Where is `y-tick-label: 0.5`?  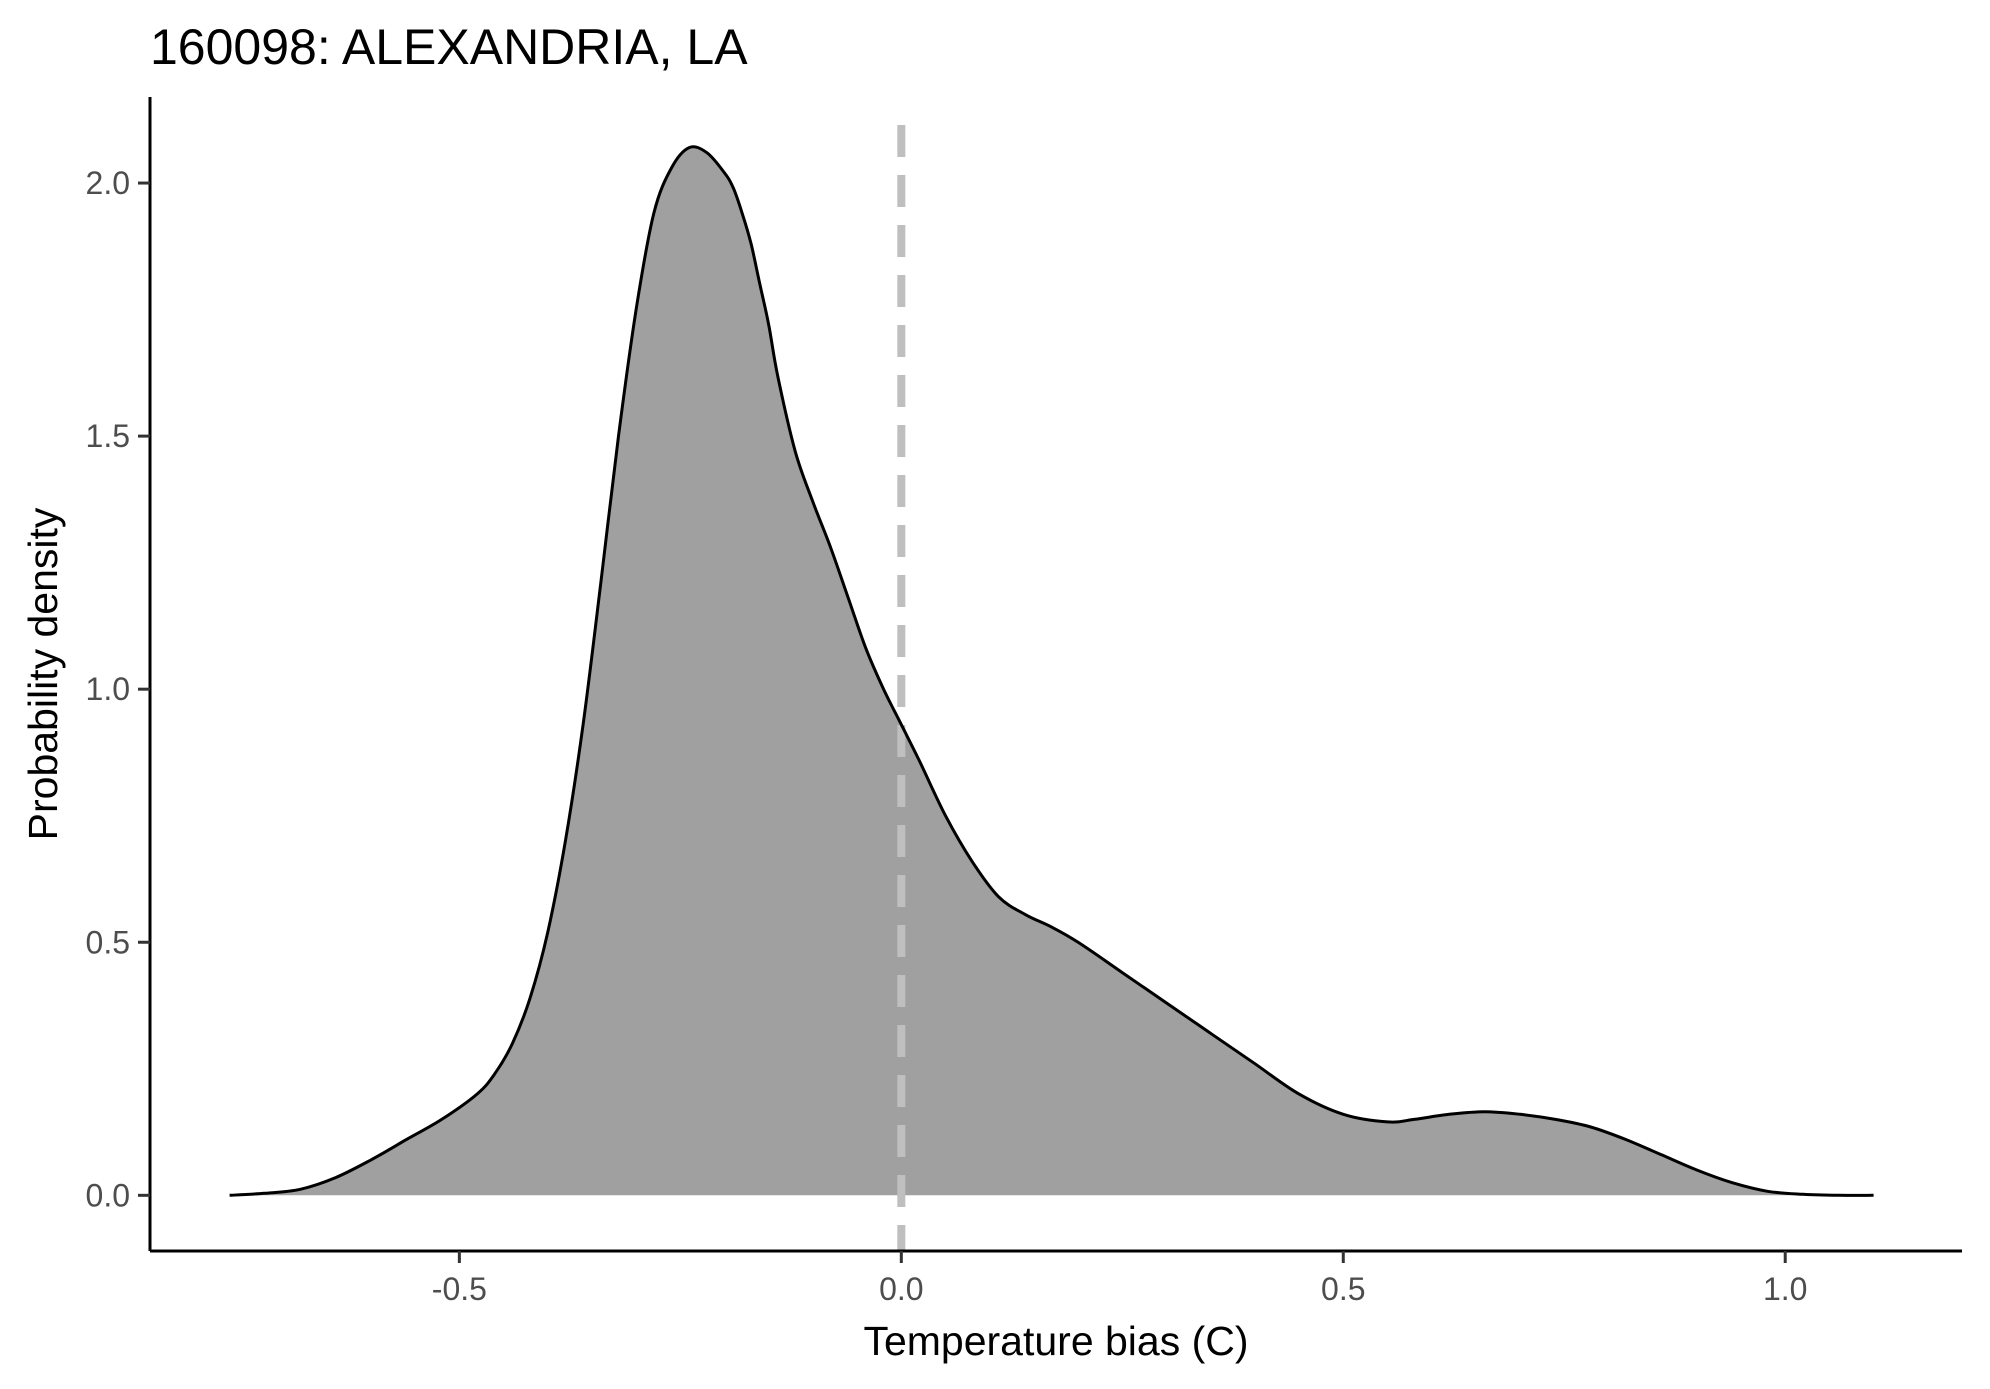
y-tick-label: 0.5 is located at coordinates (108, 942).